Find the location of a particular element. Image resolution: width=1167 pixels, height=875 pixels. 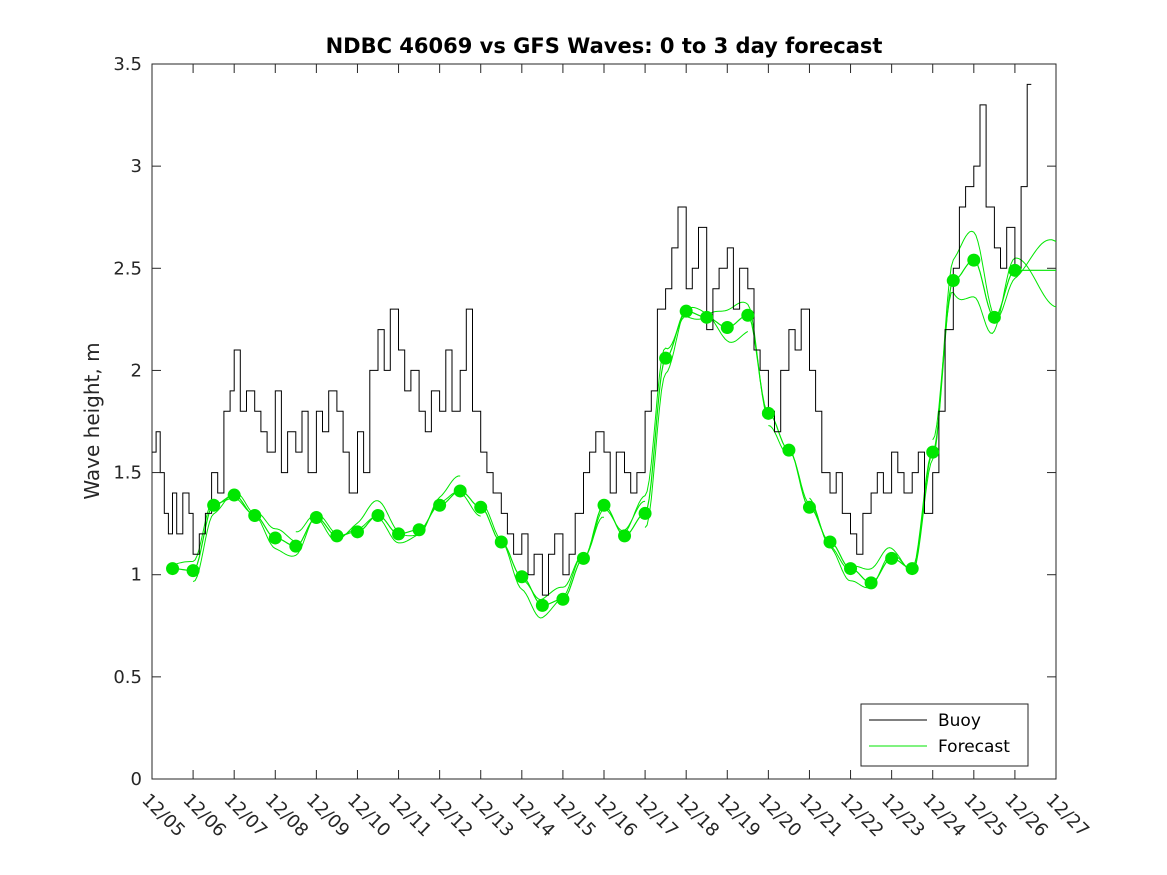

y-axis-label: Wave height, m is located at coordinates (92, 420).